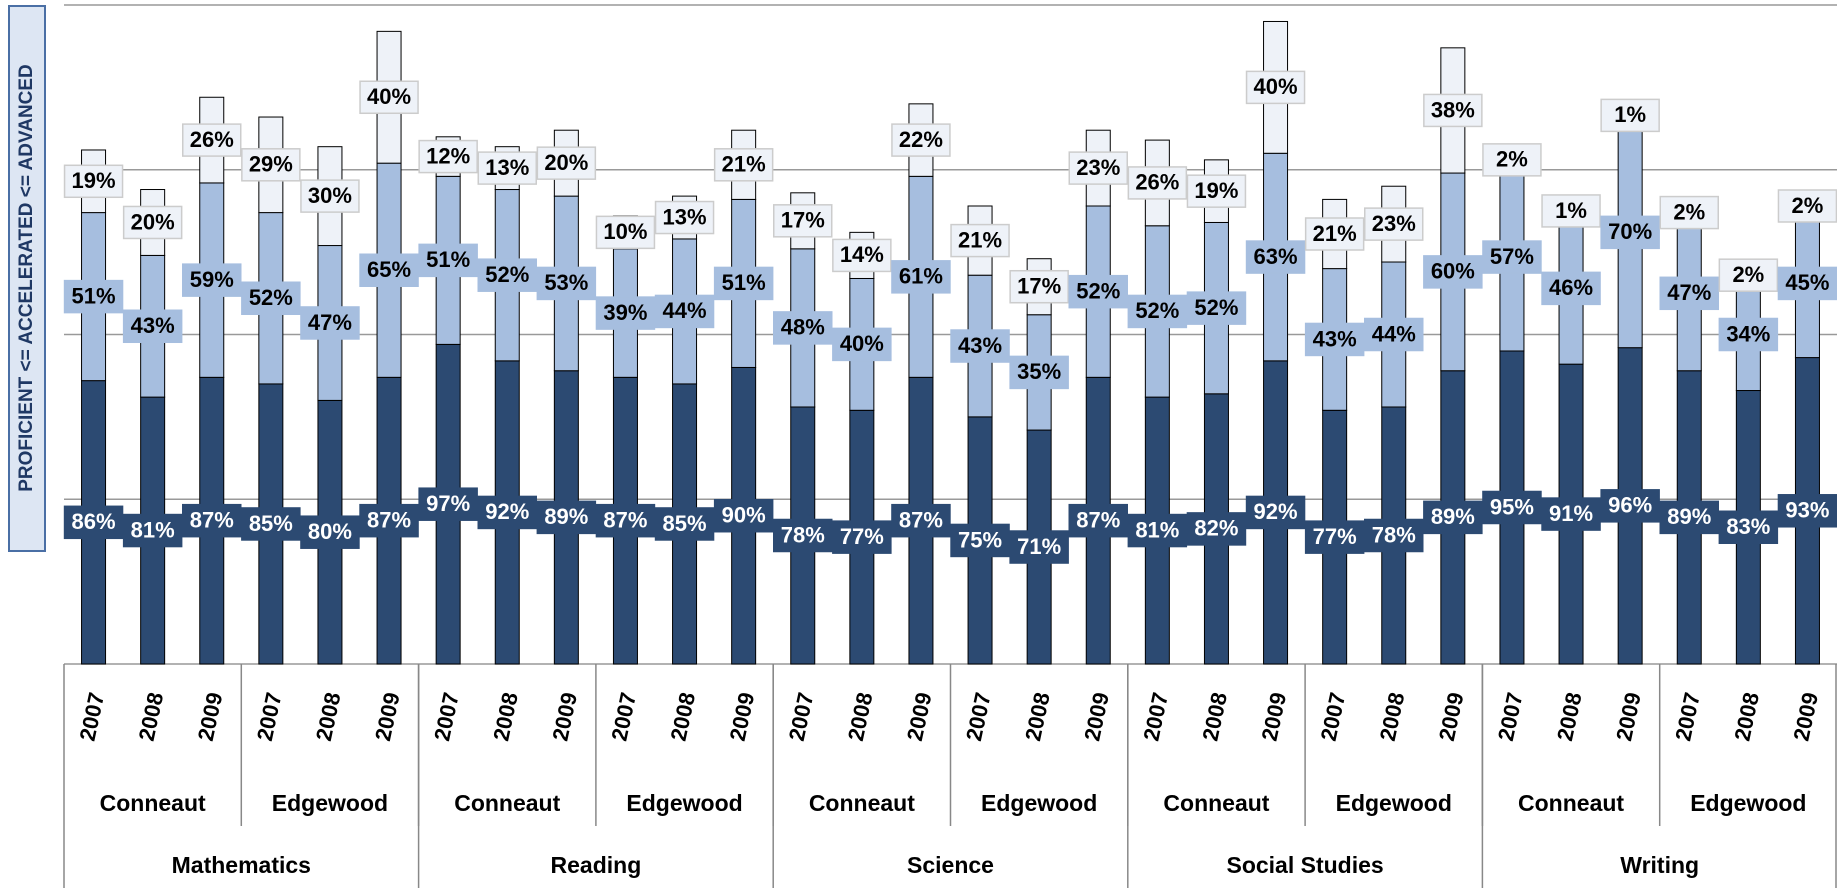 This screenshot has width=1837, height=888. What do you see at coordinates (980, 539) in the screenshot?
I see `data-label: 75%` at bounding box center [980, 539].